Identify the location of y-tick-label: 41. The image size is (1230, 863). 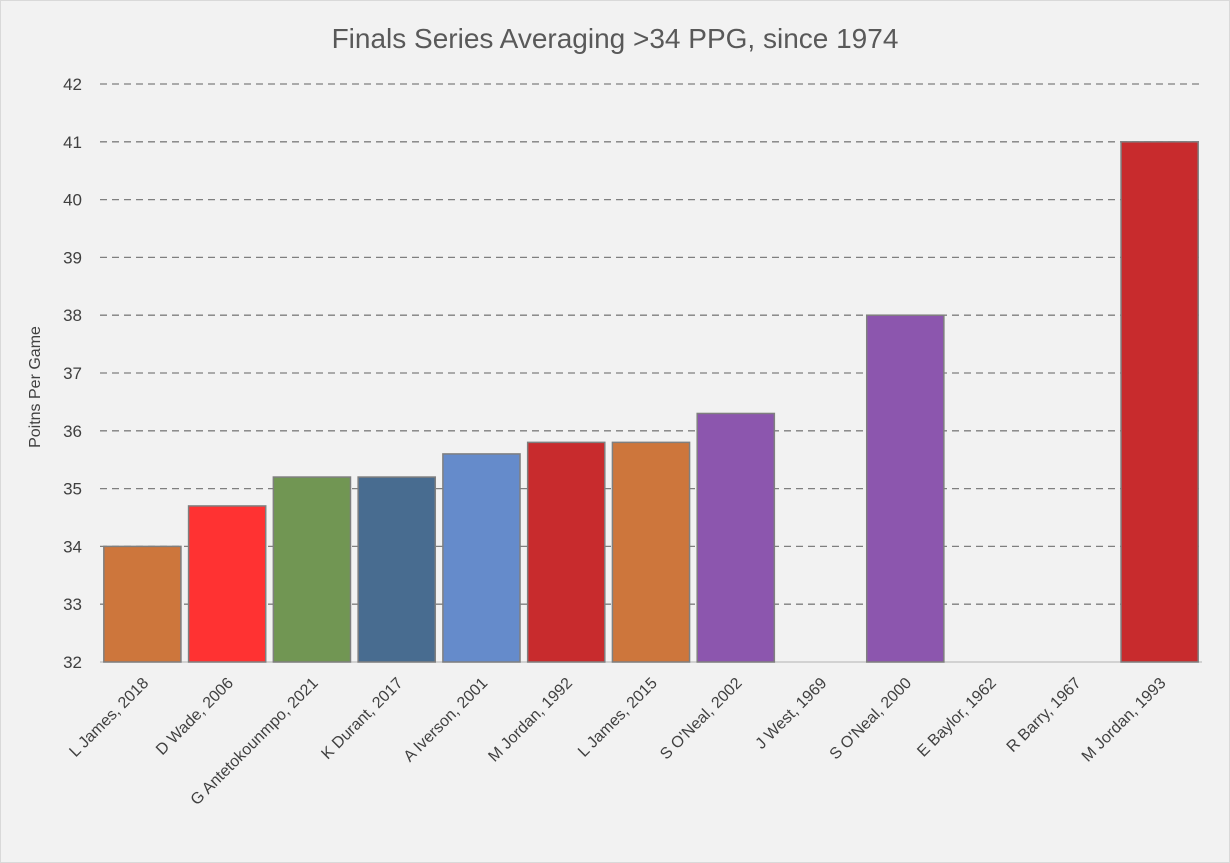
(72, 142).